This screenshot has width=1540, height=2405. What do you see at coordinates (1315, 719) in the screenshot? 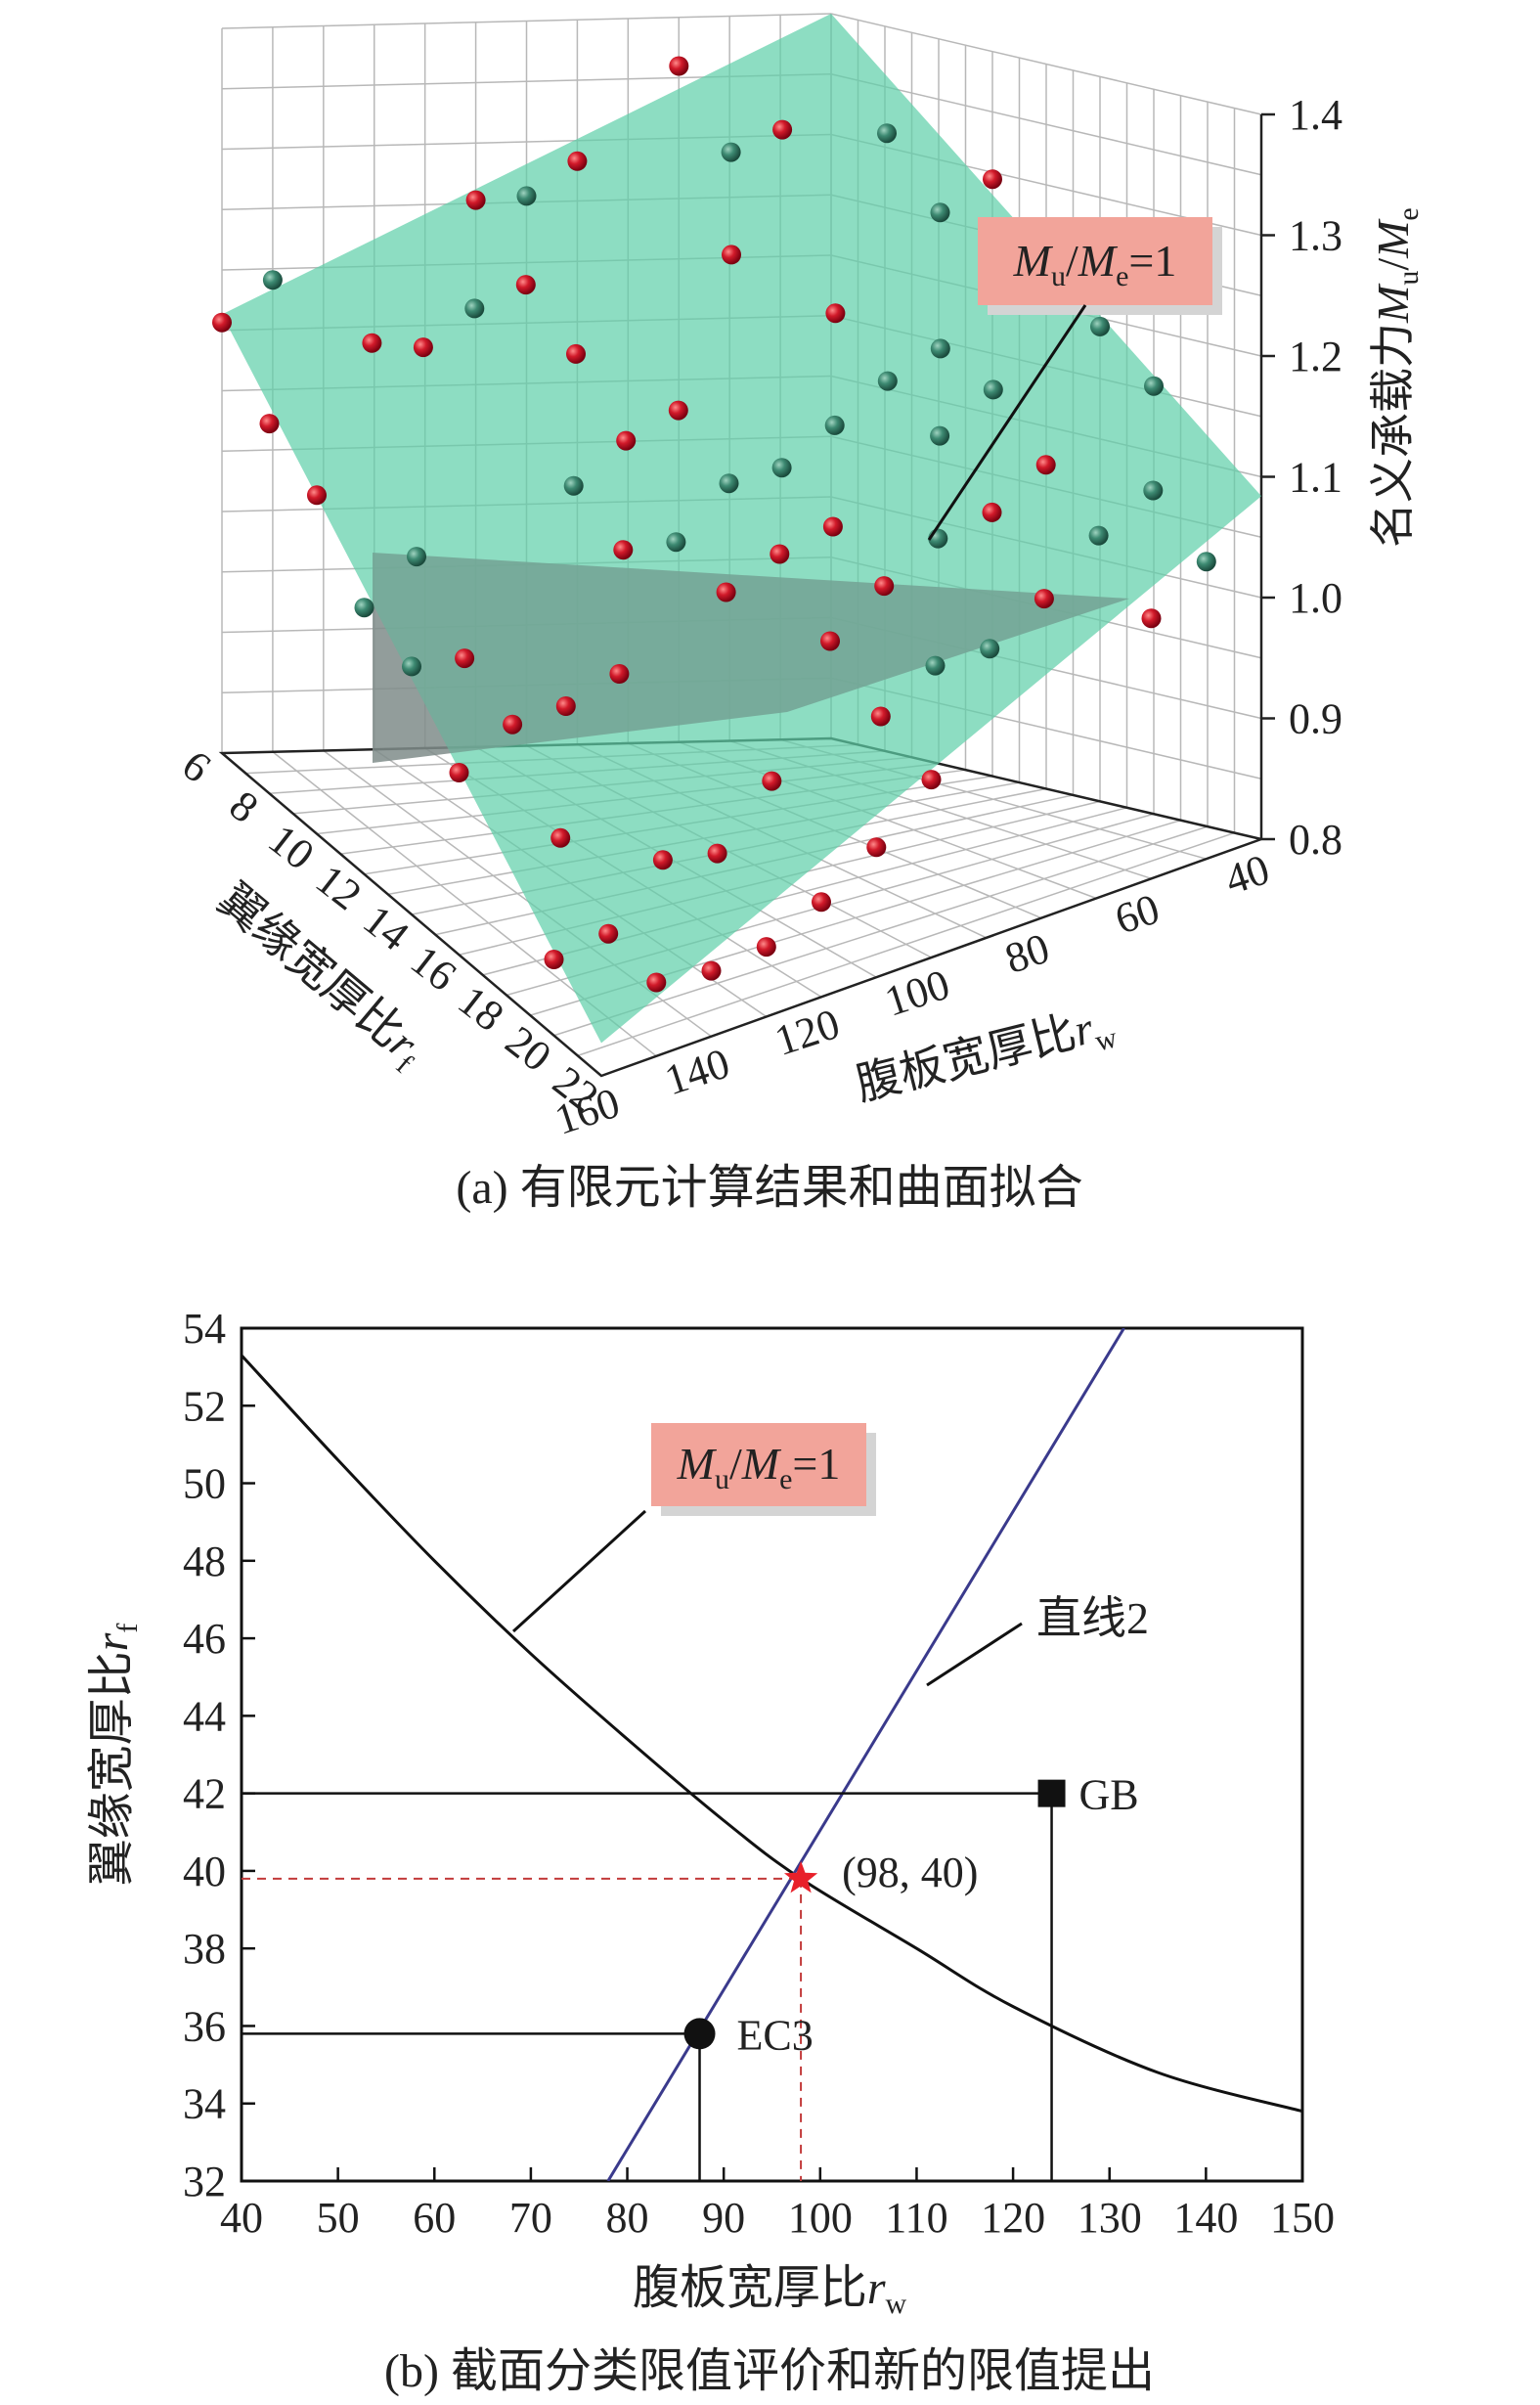
I see `z-tick-label: 0.9` at bounding box center [1315, 719].